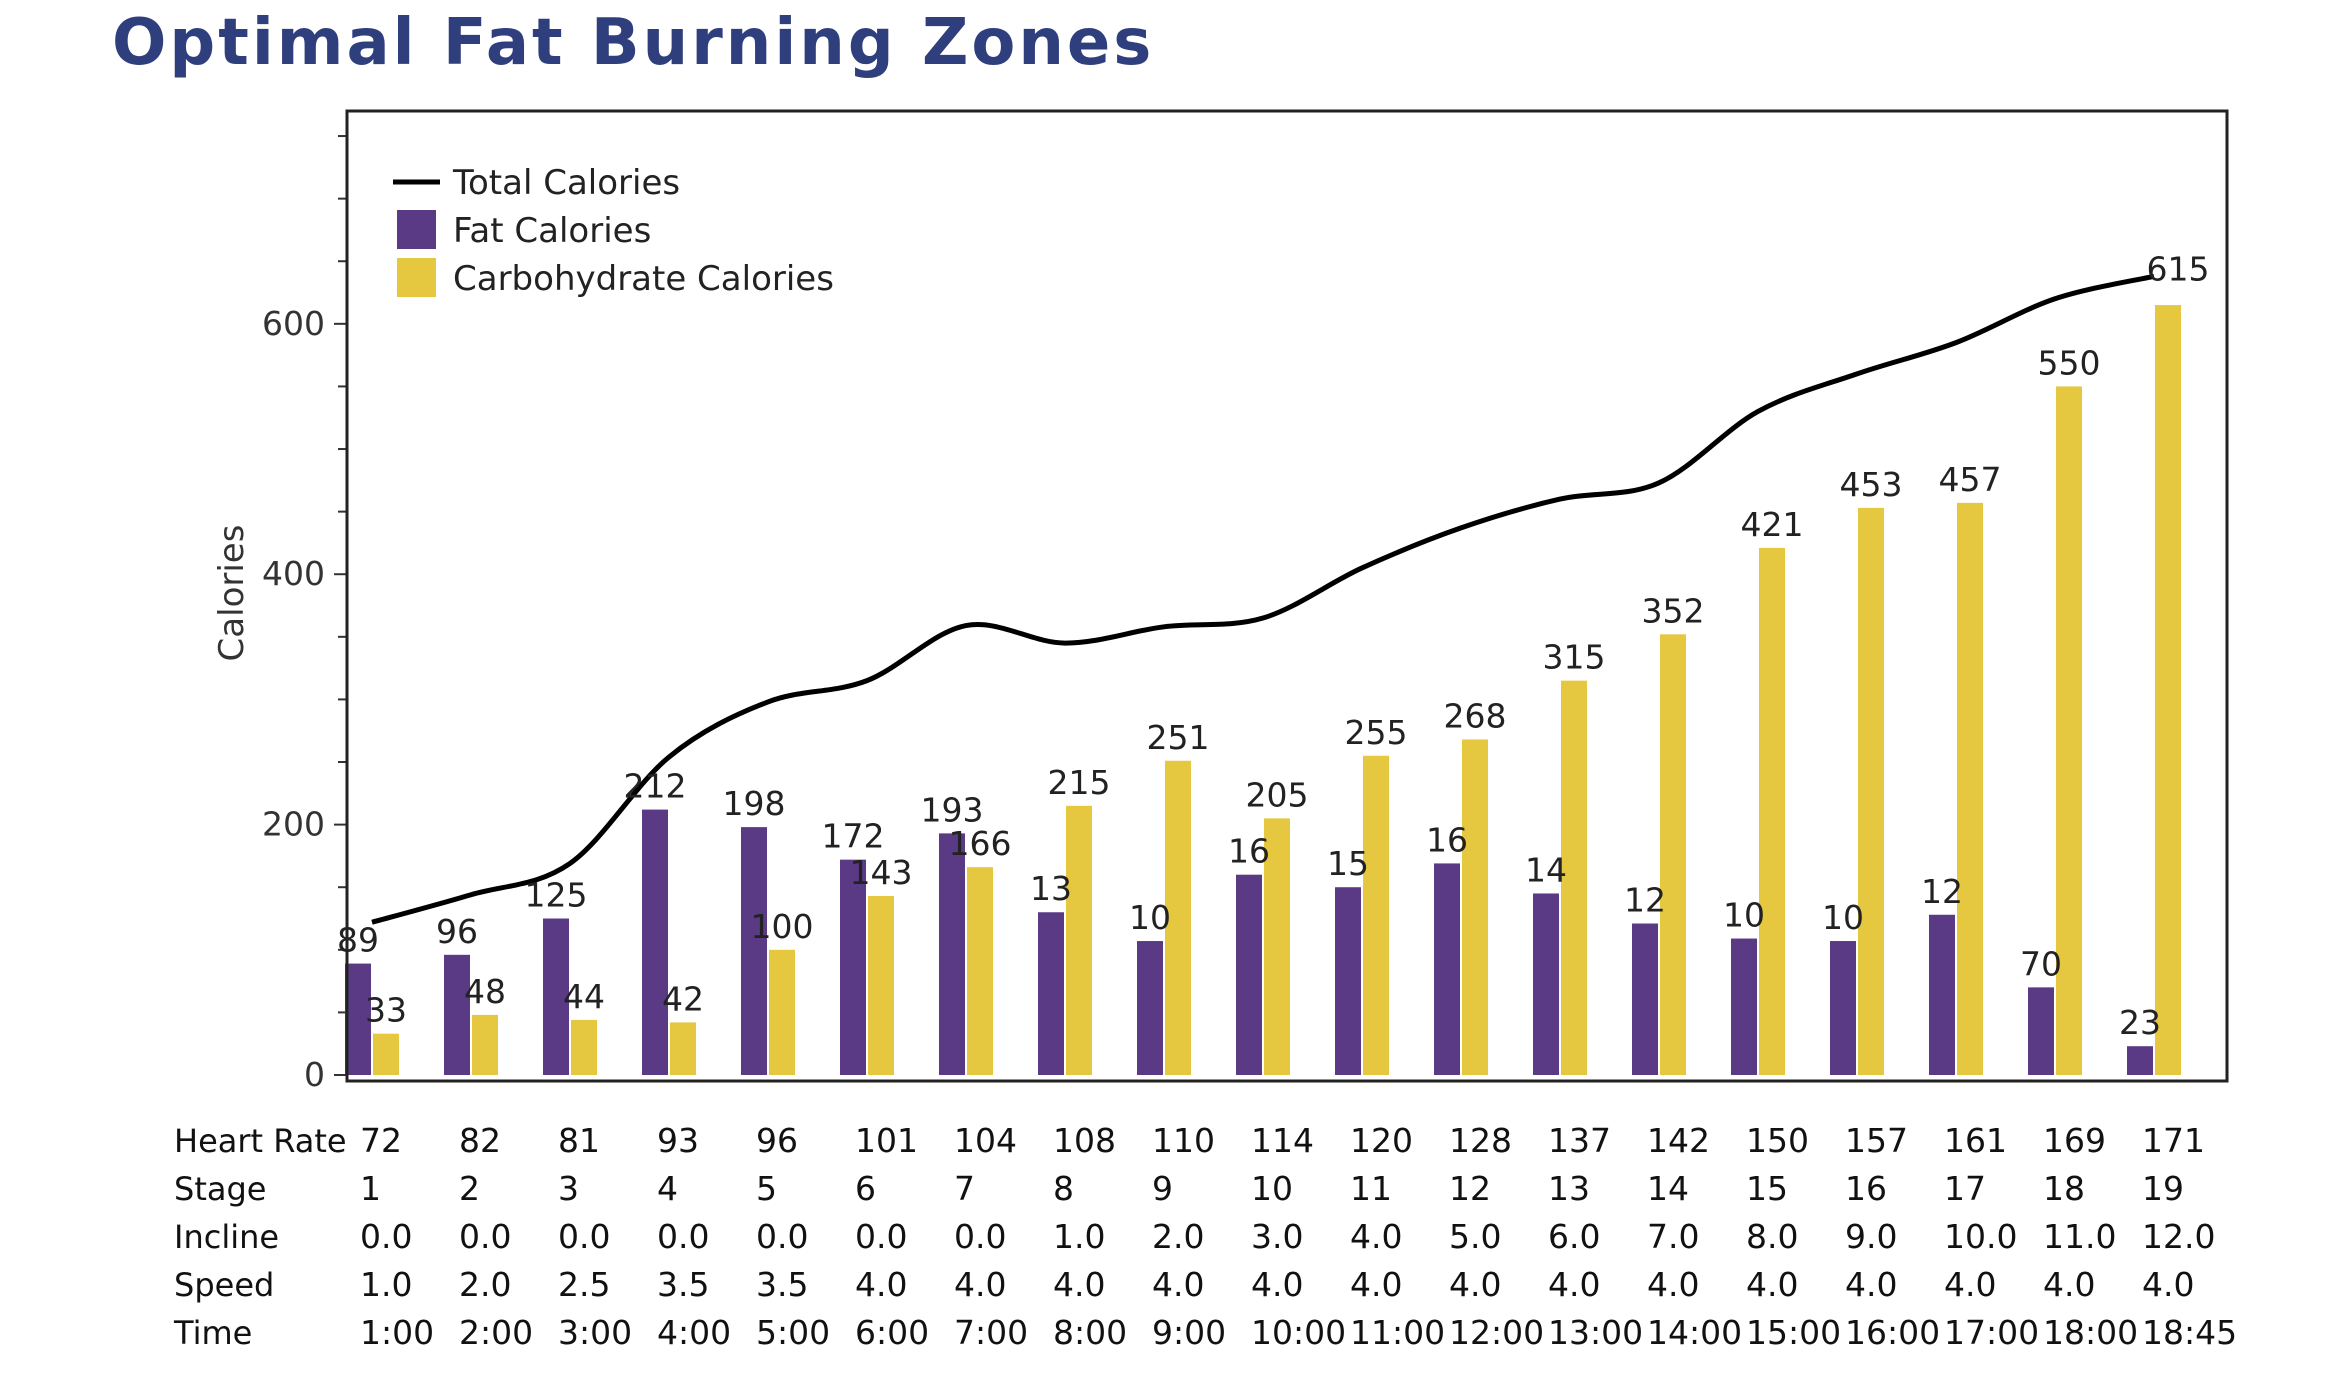  What do you see at coordinates (2173, 1140) in the screenshot?
I see `table-cell: 171` at bounding box center [2173, 1140].